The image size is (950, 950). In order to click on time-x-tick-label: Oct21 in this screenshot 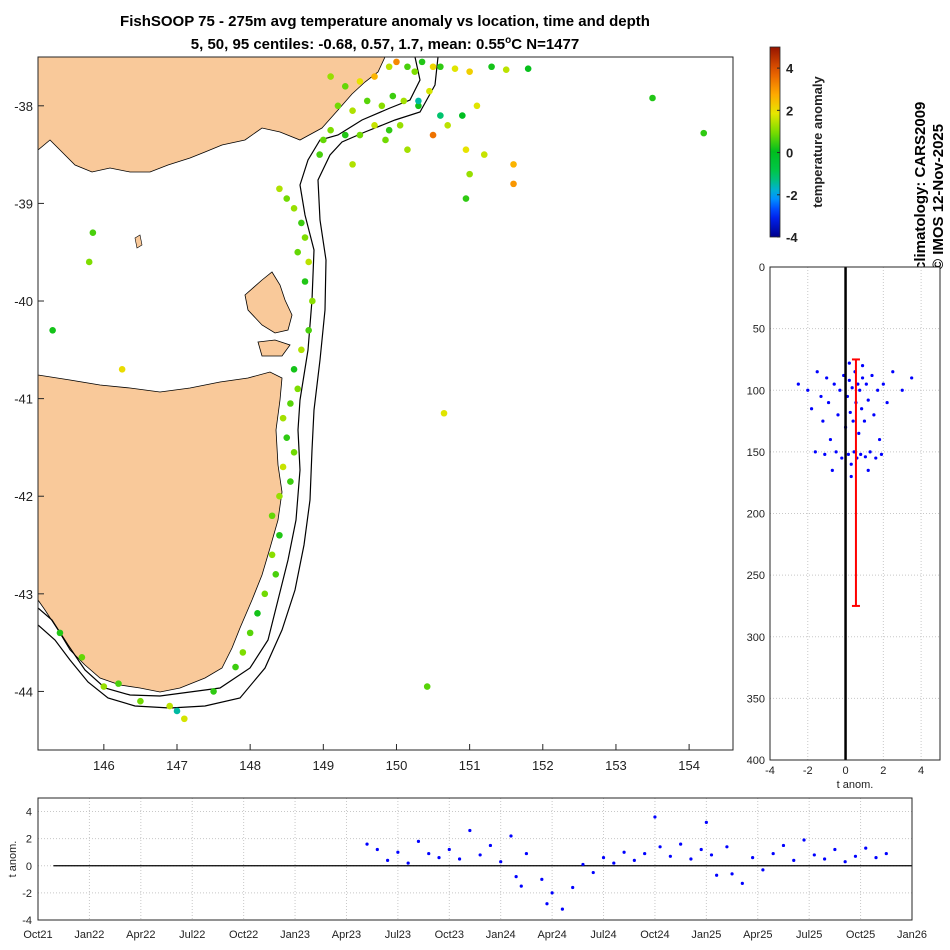, I will do `click(37, 935)`.